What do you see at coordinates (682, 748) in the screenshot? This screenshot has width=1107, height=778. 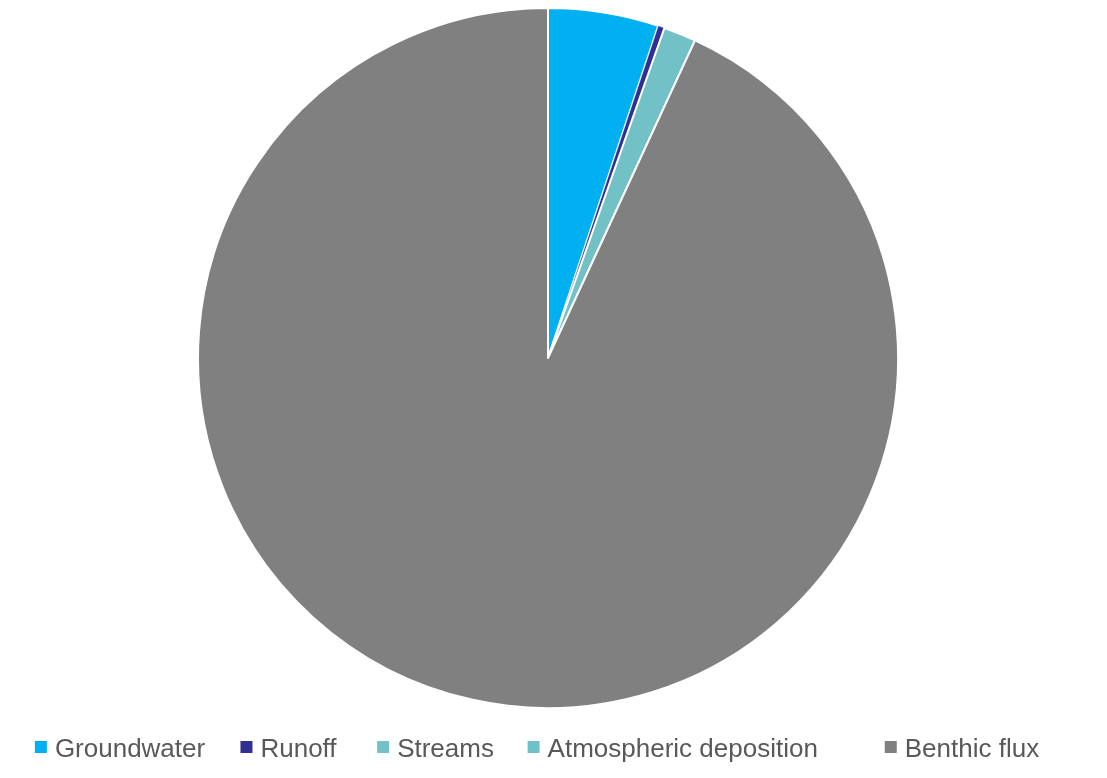 I see `legend-label: Atmospheric deposition` at bounding box center [682, 748].